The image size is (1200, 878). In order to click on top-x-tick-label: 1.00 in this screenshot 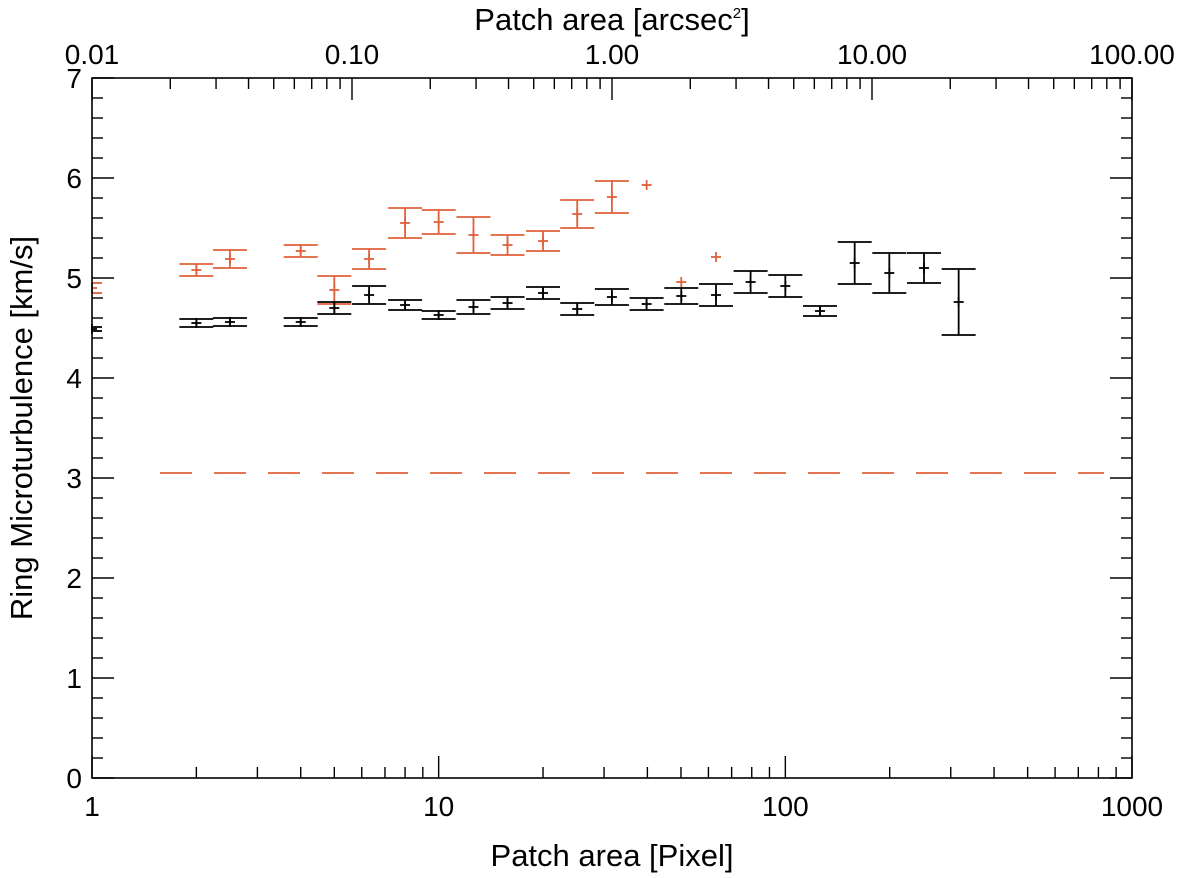, I will do `click(612, 54)`.